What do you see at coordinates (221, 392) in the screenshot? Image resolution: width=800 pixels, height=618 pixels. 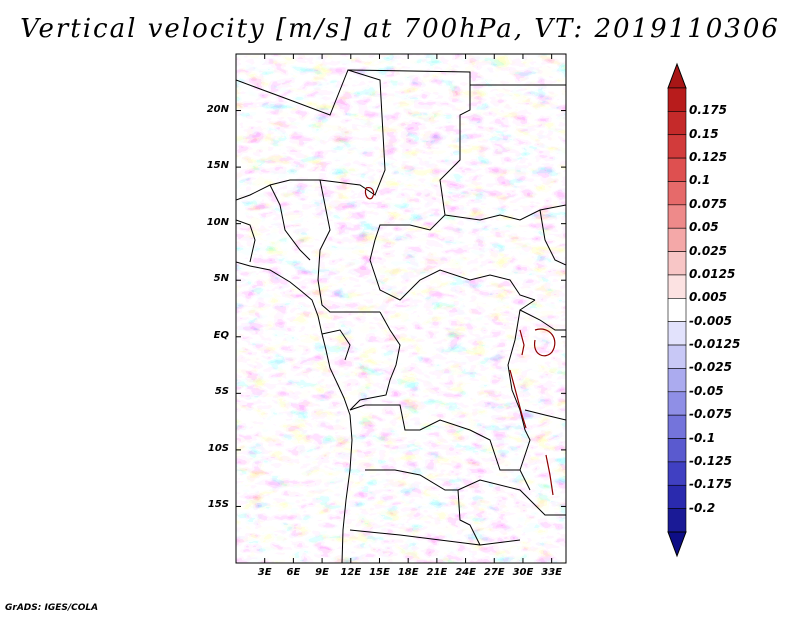 I see `lat-label: 5S` at bounding box center [221, 392].